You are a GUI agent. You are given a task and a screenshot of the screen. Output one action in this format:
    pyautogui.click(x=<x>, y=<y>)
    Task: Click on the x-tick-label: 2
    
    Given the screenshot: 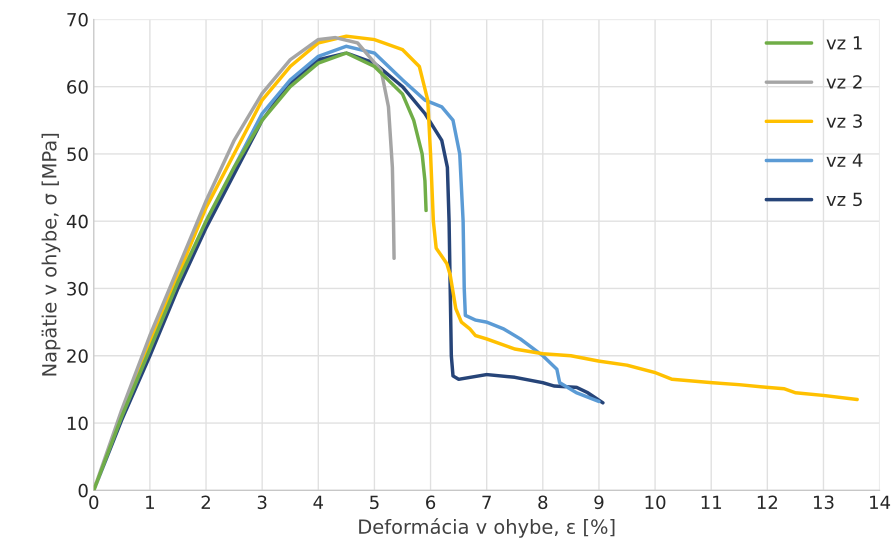 What is the action you would take?
    pyautogui.click(x=206, y=502)
    